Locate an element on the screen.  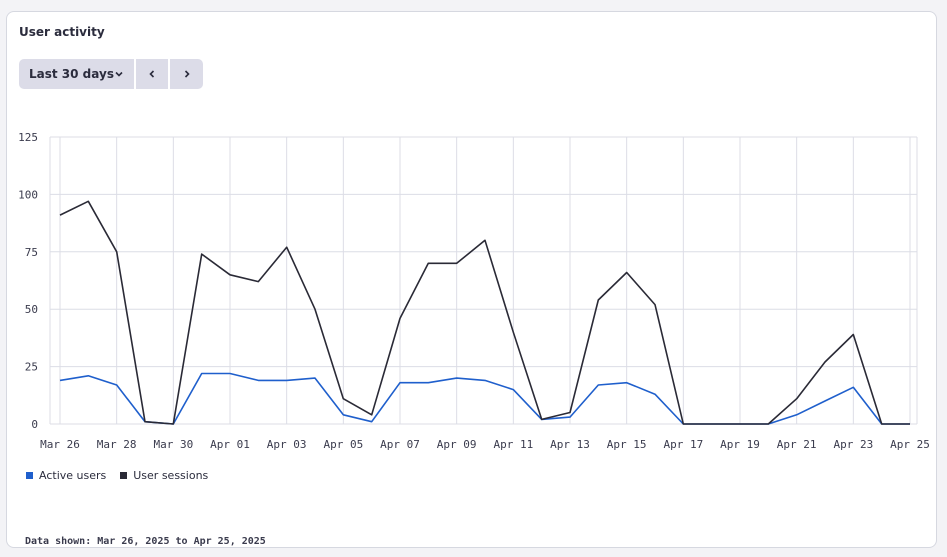
next-period-button is located at coordinates (186, 74).